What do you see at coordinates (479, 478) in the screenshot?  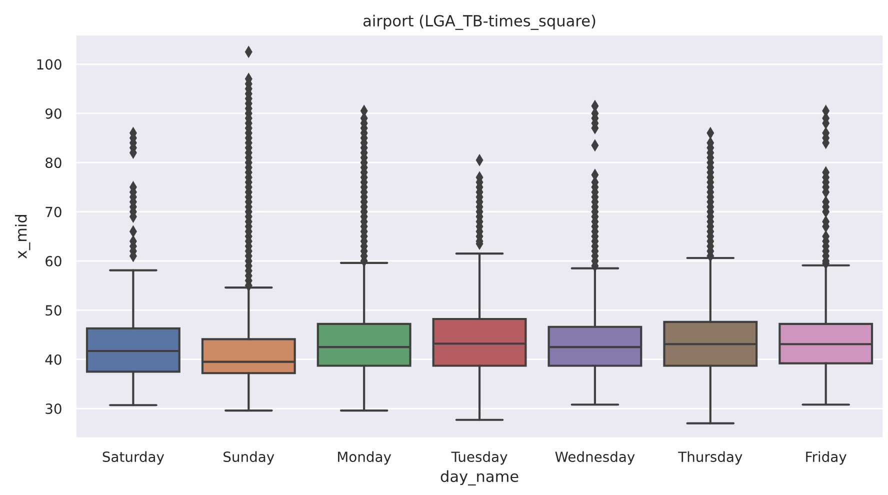 I see `x-axis-title: day_name` at bounding box center [479, 478].